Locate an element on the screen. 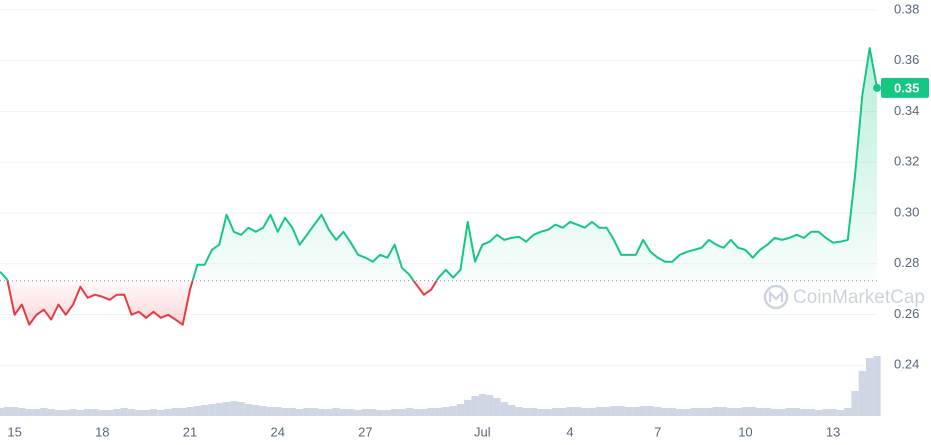 The image size is (931, 445). last-point is located at coordinates (877, 87).